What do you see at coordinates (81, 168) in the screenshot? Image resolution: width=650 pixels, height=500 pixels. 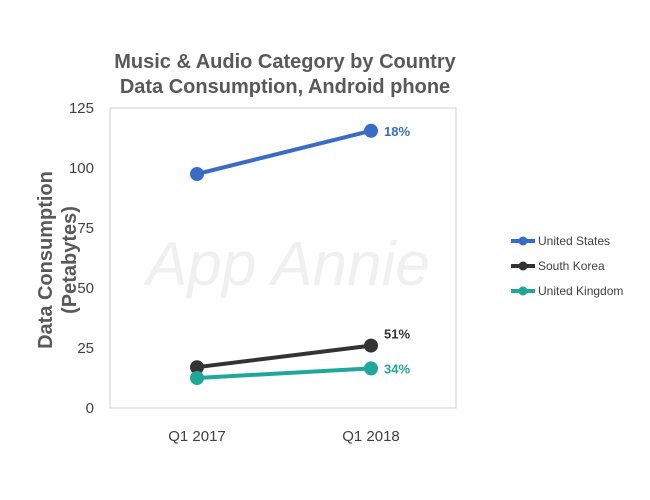 I see `y-tick-label-4: 100` at bounding box center [81, 168].